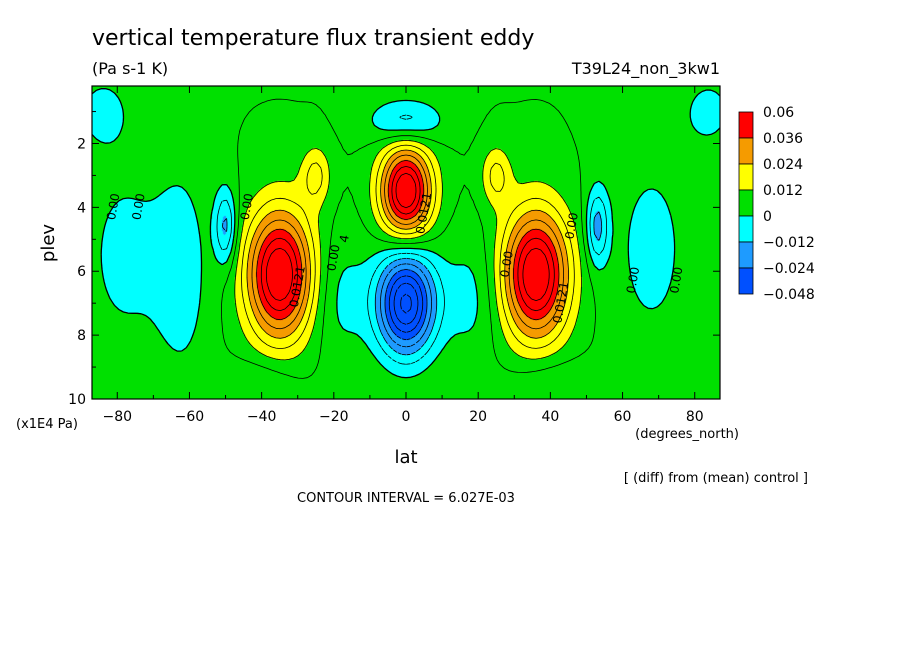 The height and width of the screenshot is (654, 904). Describe the element at coordinates (789, 243) in the screenshot. I see `colorbar-label: −0.012` at that location.